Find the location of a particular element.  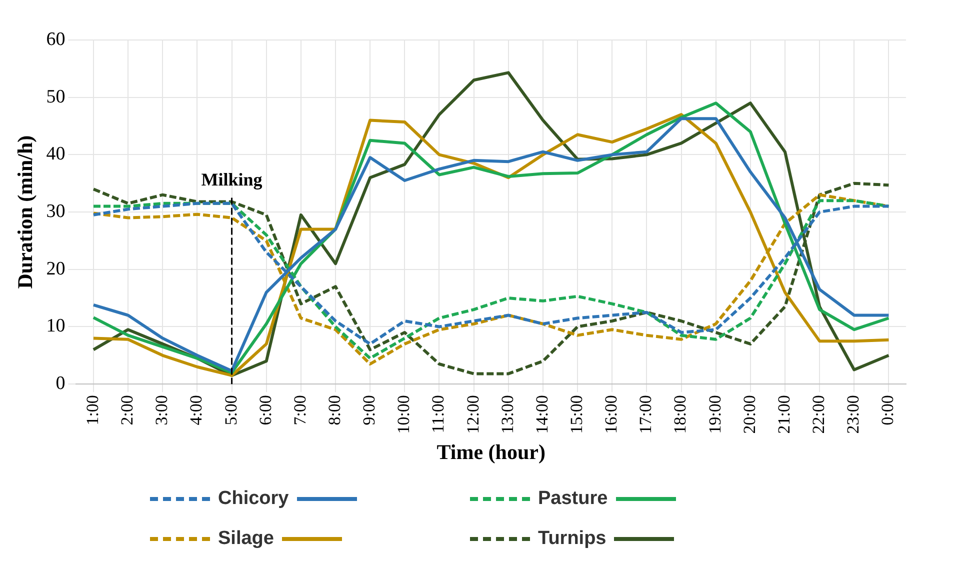

y-tick-label: 50 is located at coordinates (56, 97).